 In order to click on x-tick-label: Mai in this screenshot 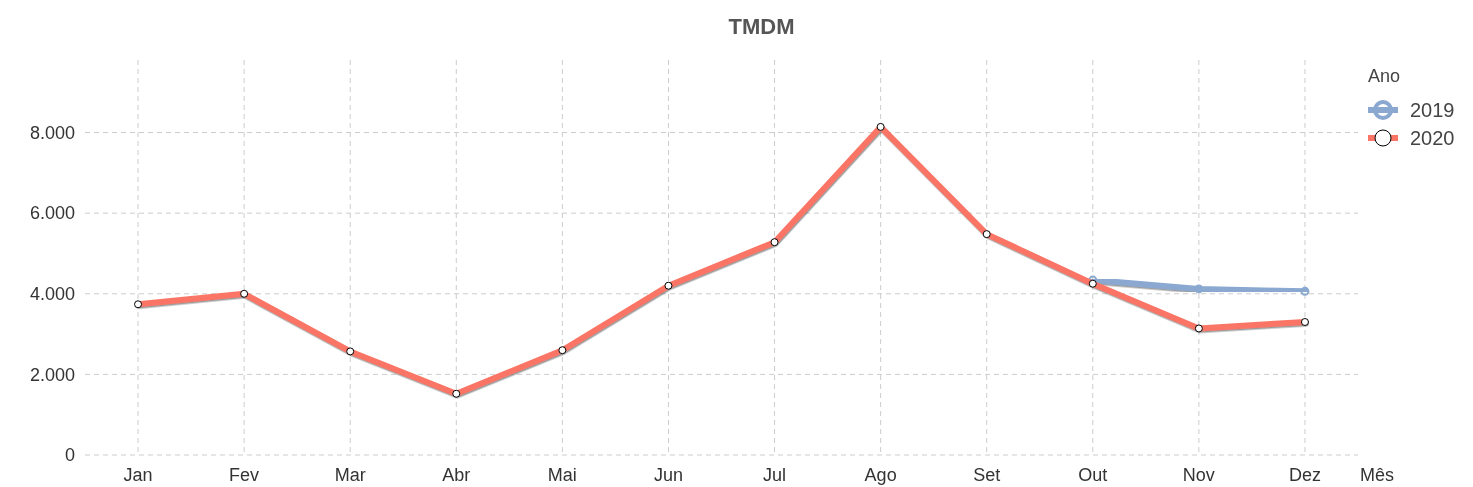, I will do `click(562, 475)`.